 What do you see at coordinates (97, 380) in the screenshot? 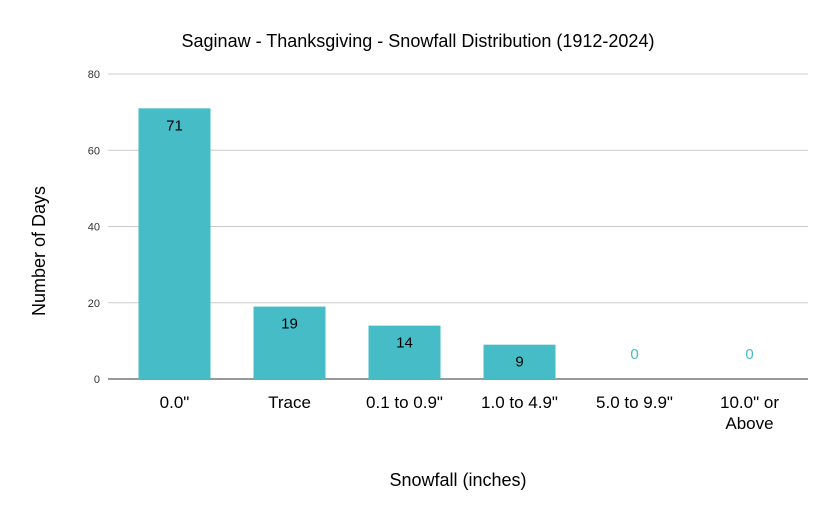
I see `y-tick-label: 0` at bounding box center [97, 380].